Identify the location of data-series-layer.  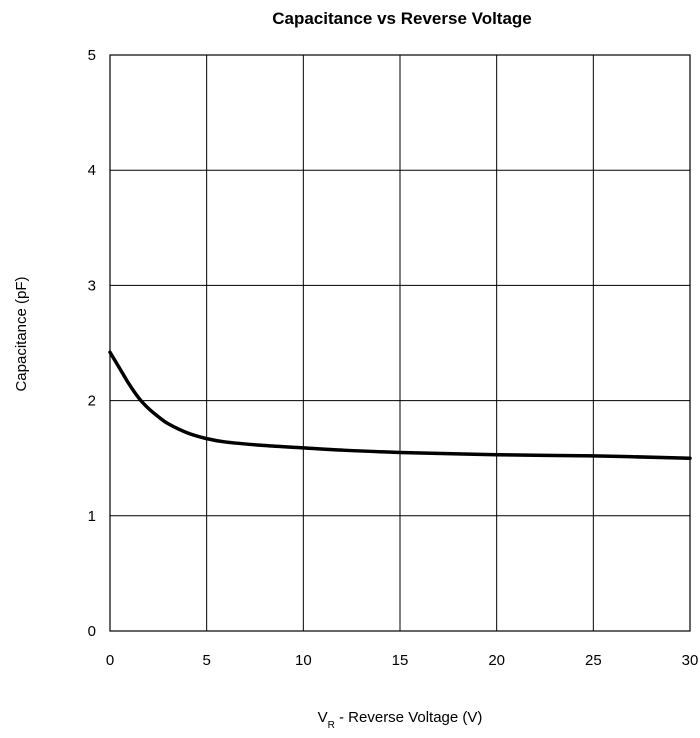
(400, 405).